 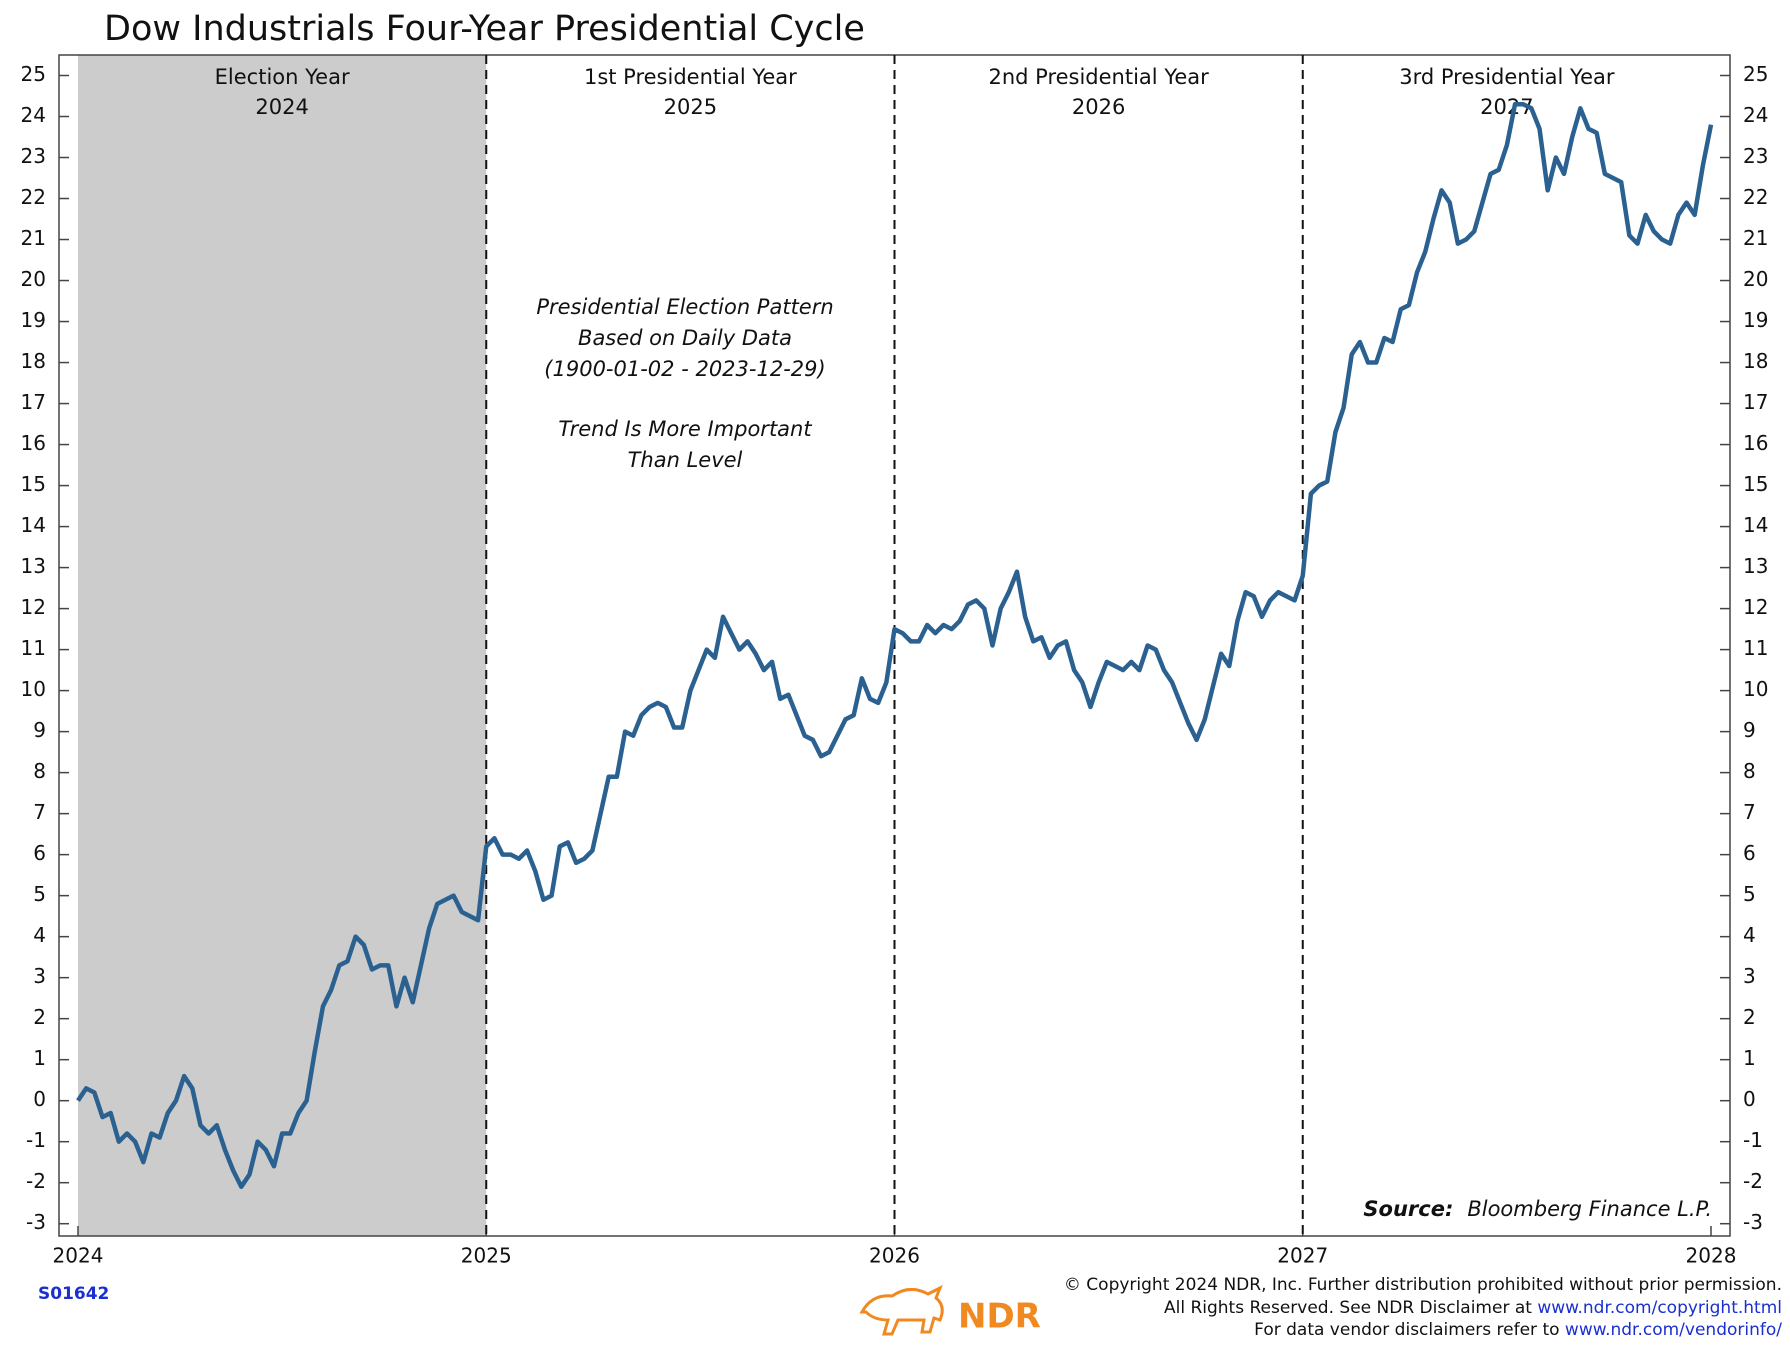 I want to click on period-label: 3rd Presidential Year, so click(x=1507, y=77).